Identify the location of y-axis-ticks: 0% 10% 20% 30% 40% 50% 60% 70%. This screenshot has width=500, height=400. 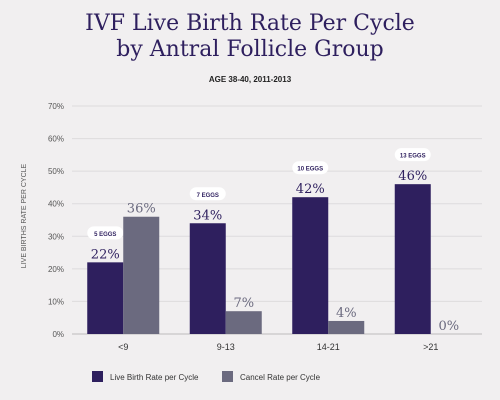
(56, 220).